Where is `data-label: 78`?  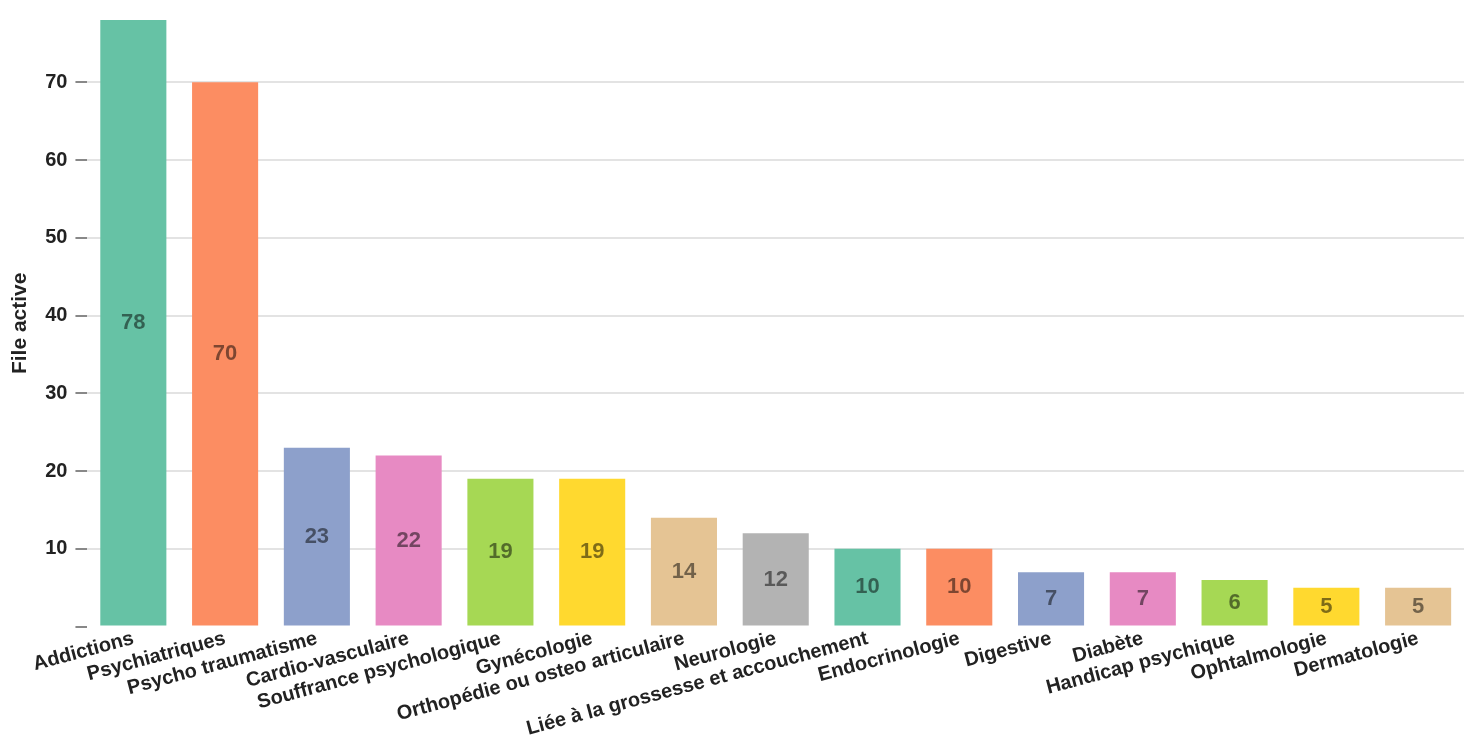 data-label: 78 is located at coordinates (133, 321).